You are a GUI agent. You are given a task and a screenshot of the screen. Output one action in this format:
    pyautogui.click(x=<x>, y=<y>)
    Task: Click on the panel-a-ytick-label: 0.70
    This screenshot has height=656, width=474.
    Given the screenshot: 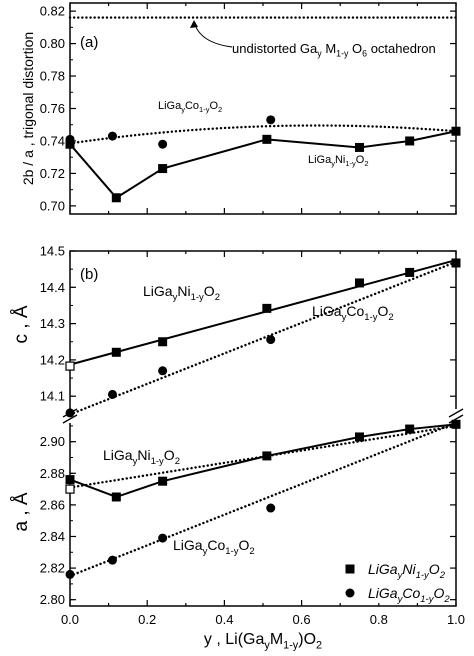 What is the action you would take?
    pyautogui.click(x=52, y=205)
    